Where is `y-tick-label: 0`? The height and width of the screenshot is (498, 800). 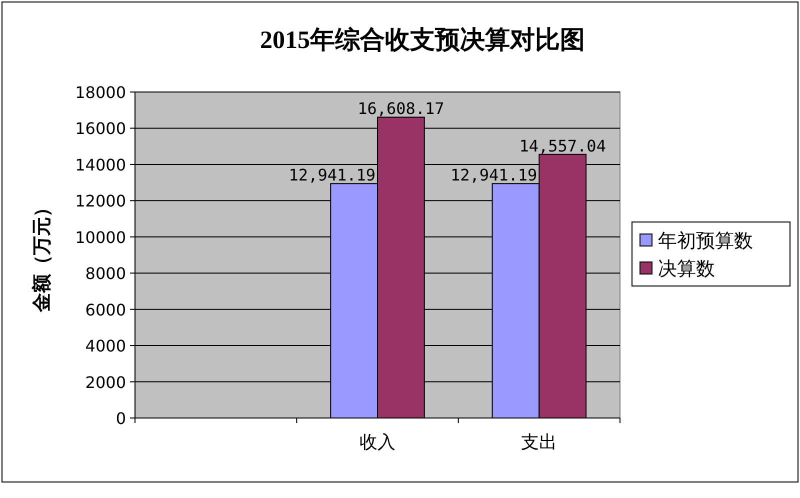 y-tick-label: 0 is located at coordinates (121, 418).